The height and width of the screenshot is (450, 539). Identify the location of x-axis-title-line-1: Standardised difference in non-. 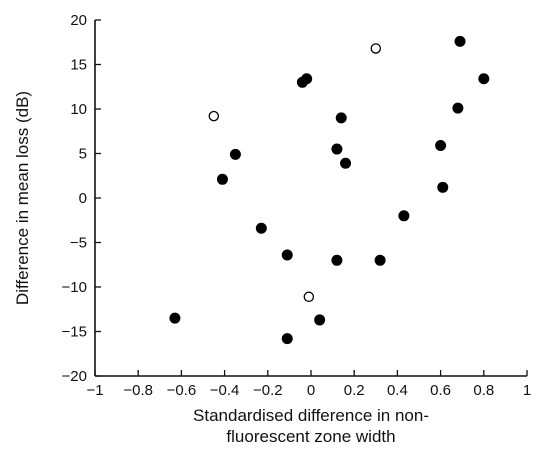
(311, 415).